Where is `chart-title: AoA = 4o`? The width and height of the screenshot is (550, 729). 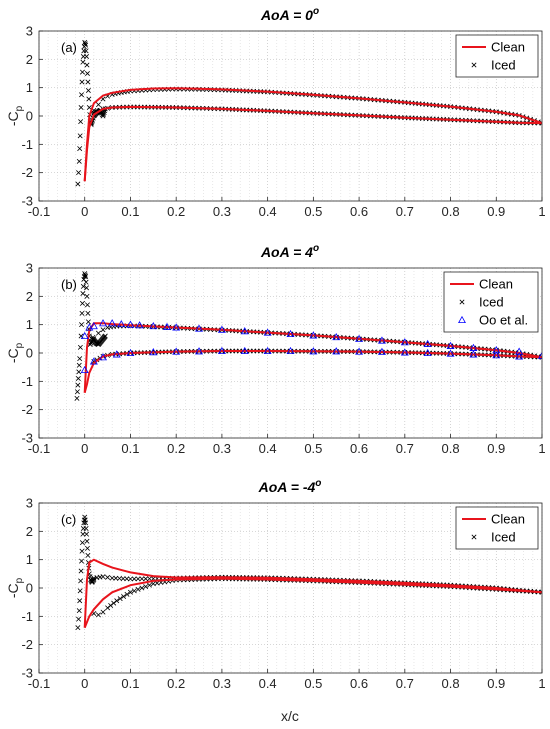 chart-title: AoA = 4o is located at coordinates (289, 251).